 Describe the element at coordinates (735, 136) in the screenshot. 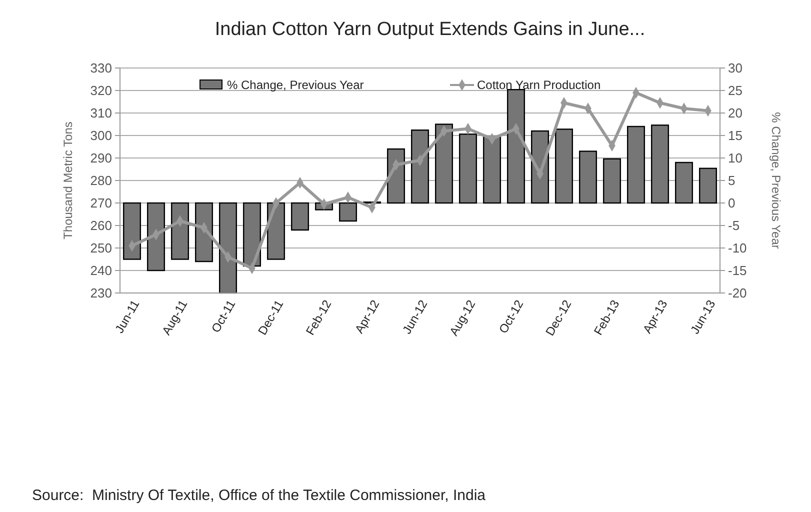

I see `y2-tick-label: 15` at that location.